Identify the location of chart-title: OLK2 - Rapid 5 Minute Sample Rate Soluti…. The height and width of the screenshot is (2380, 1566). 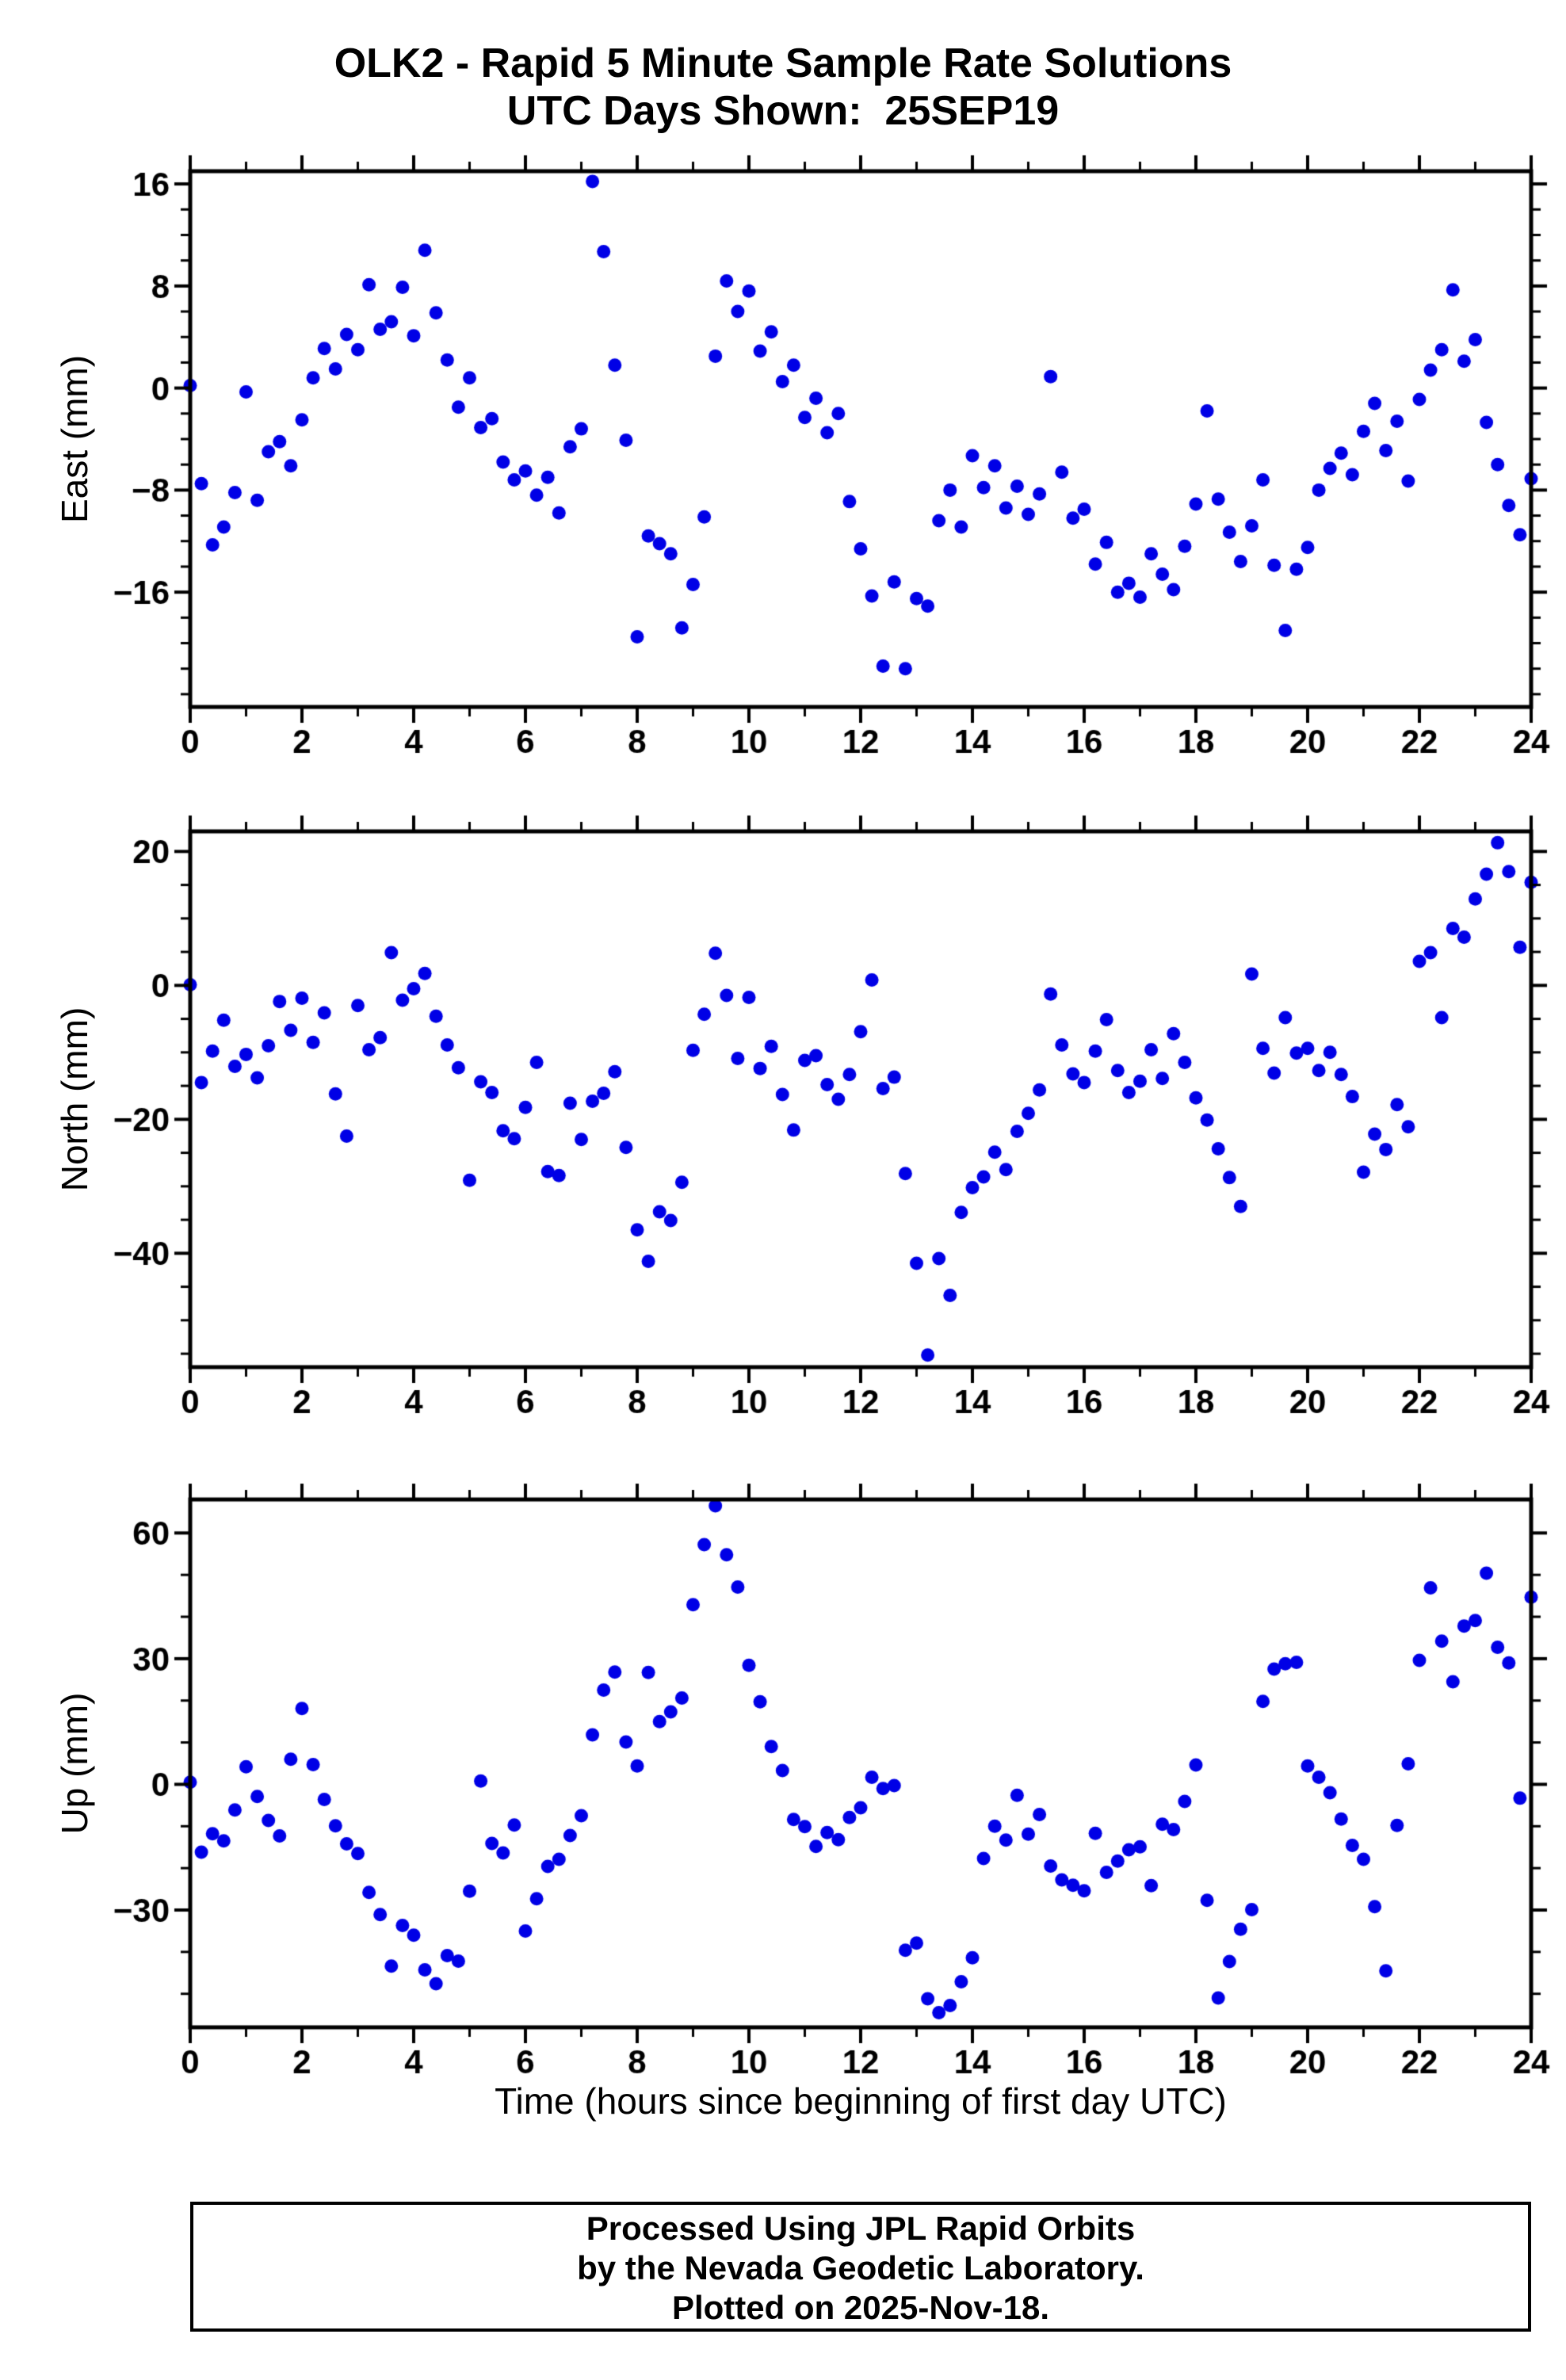
(783, 63).